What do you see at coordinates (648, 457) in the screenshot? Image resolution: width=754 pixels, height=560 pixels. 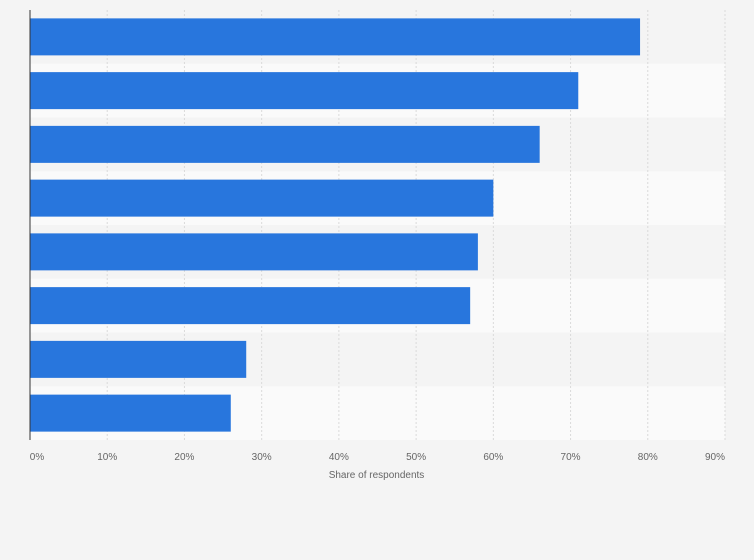 I see `x-tick-label: 80%` at bounding box center [648, 457].